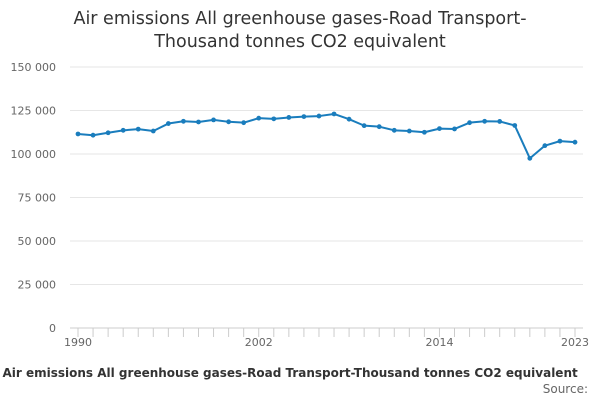 The height and width of the screenshot is (400, 600). I want to click on x-tick-label: 2002, so click(259, 342).